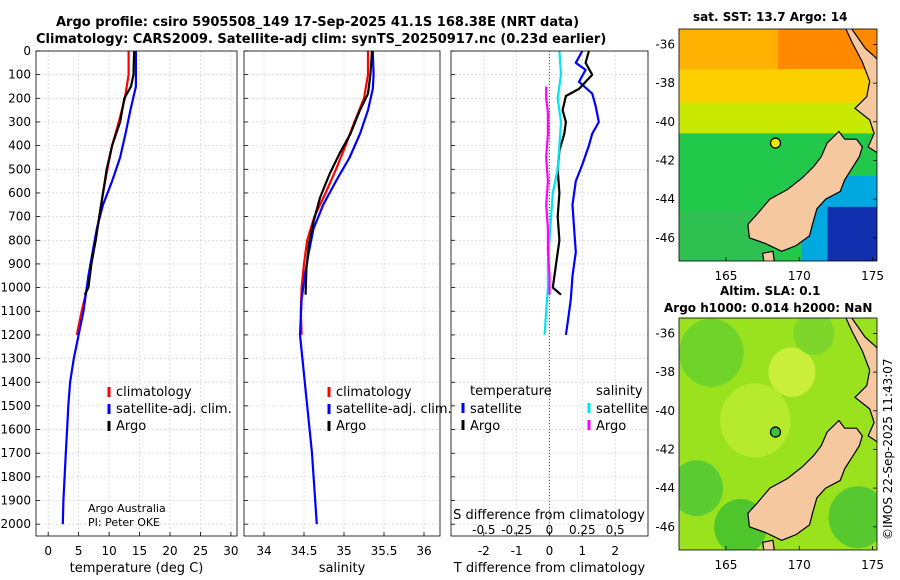 Image resolution: width=900 pixels, height=580 pixels. Describe the element at coordinates (548, 190) in the screenshot. I see `difference-series-s-argo` at that location.